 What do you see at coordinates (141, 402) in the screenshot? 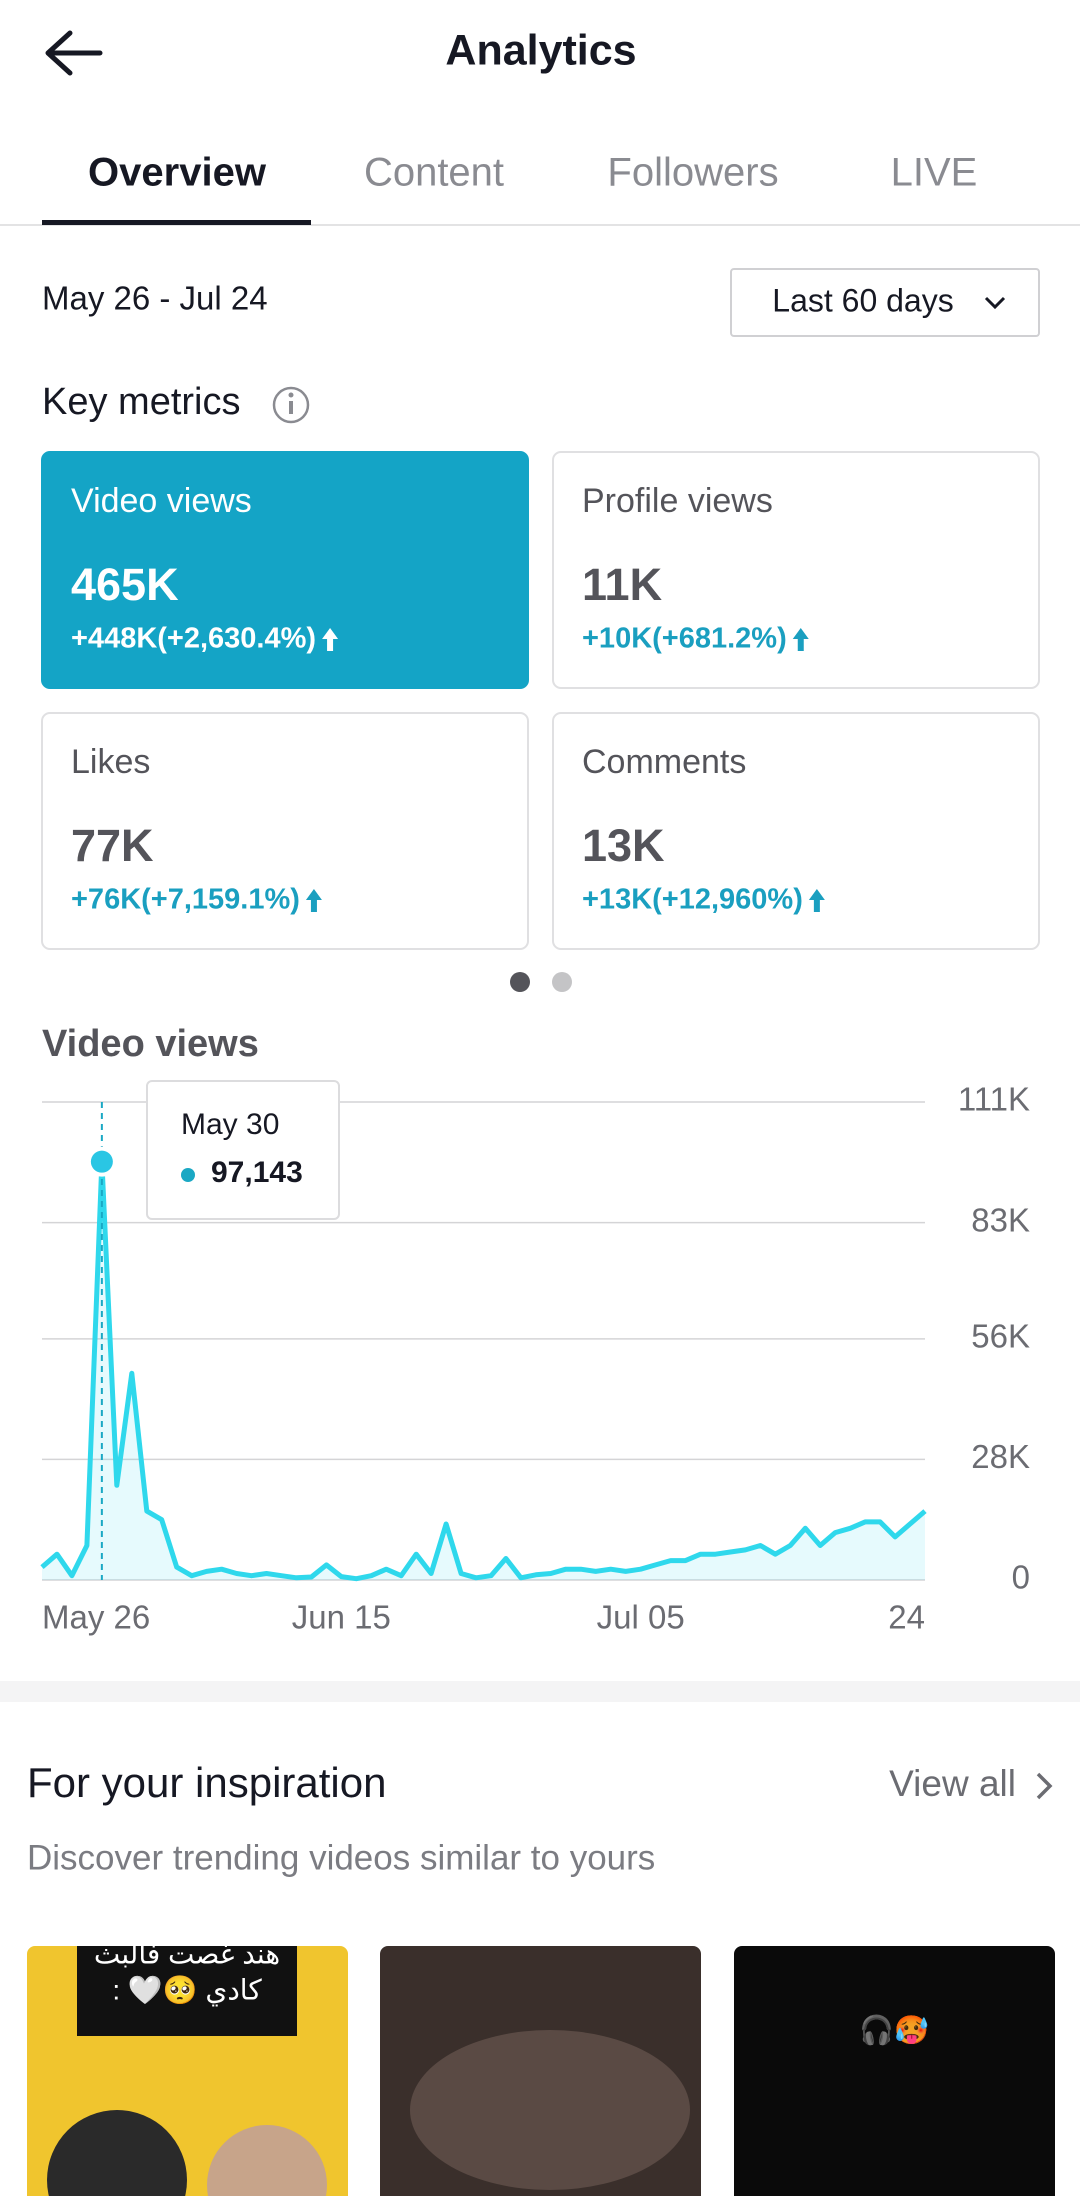
I see `key-metrics-title: Key metrics` at bounding box center [141, 402].